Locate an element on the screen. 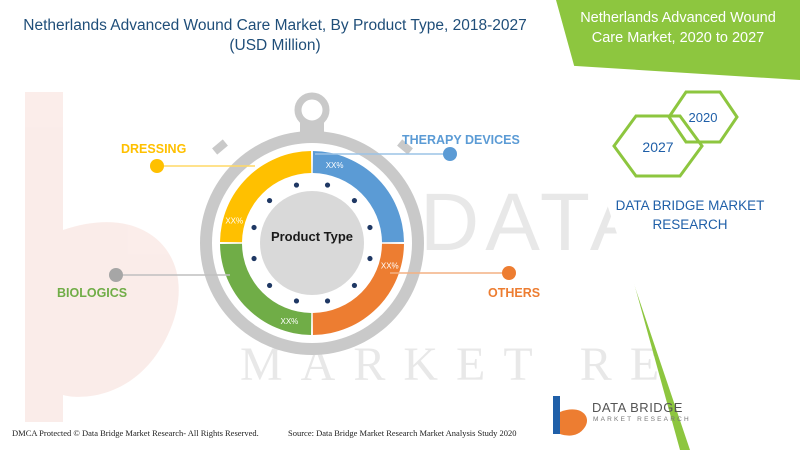 This screenshot has height=450, width=800. label-dressing: DRESSING is located at coordinates (153, 149).